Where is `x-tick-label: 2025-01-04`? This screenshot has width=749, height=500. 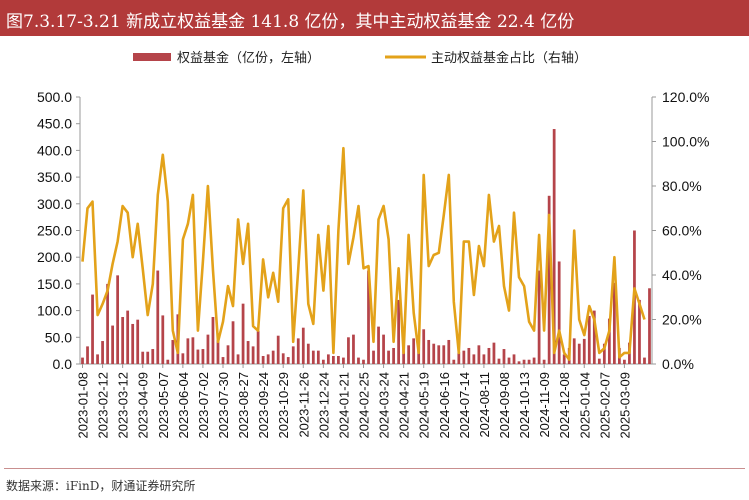 x-tick-label: 2025-01-04 is located at coordinates (584, 405).